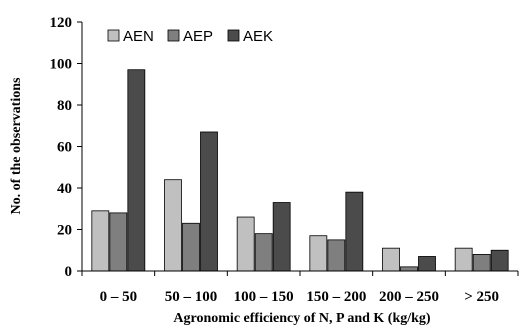 This screenshot has height=329, width=523. Describe the element at coordinates (119, 297) in the screenshot. I see `x-tick-label: 0 – 50` at that location.